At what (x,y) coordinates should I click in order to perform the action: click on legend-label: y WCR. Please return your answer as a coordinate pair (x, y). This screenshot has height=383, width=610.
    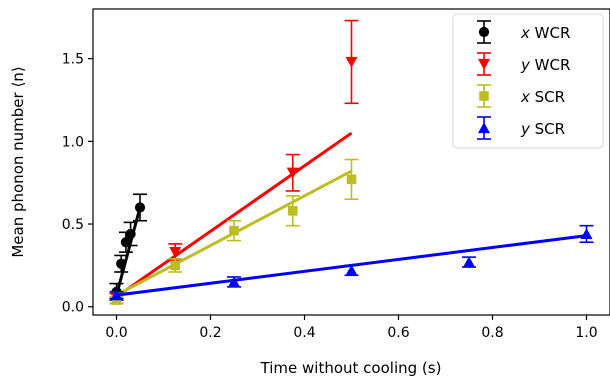
    Looking at the image, I should click on (545, 65).